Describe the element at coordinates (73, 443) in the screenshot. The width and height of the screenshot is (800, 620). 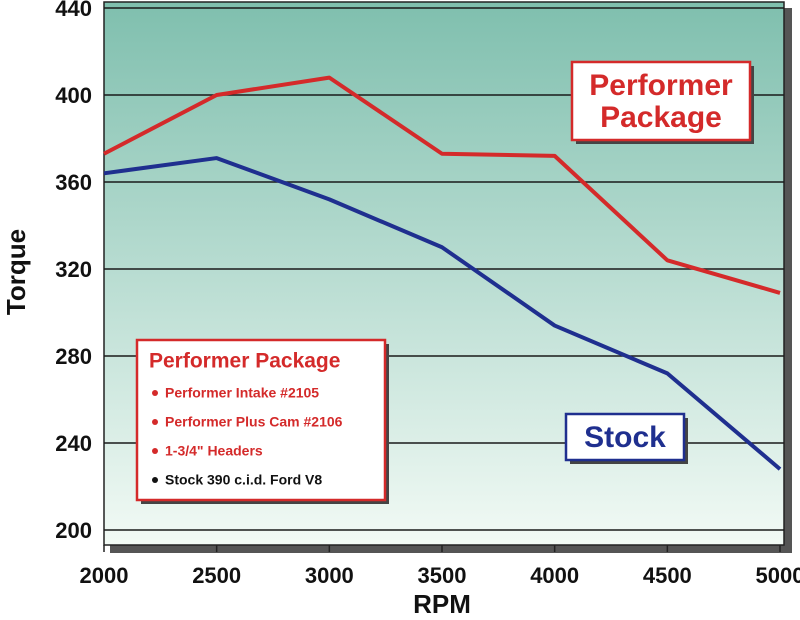
I see `y-tick-label: 240` at that location.